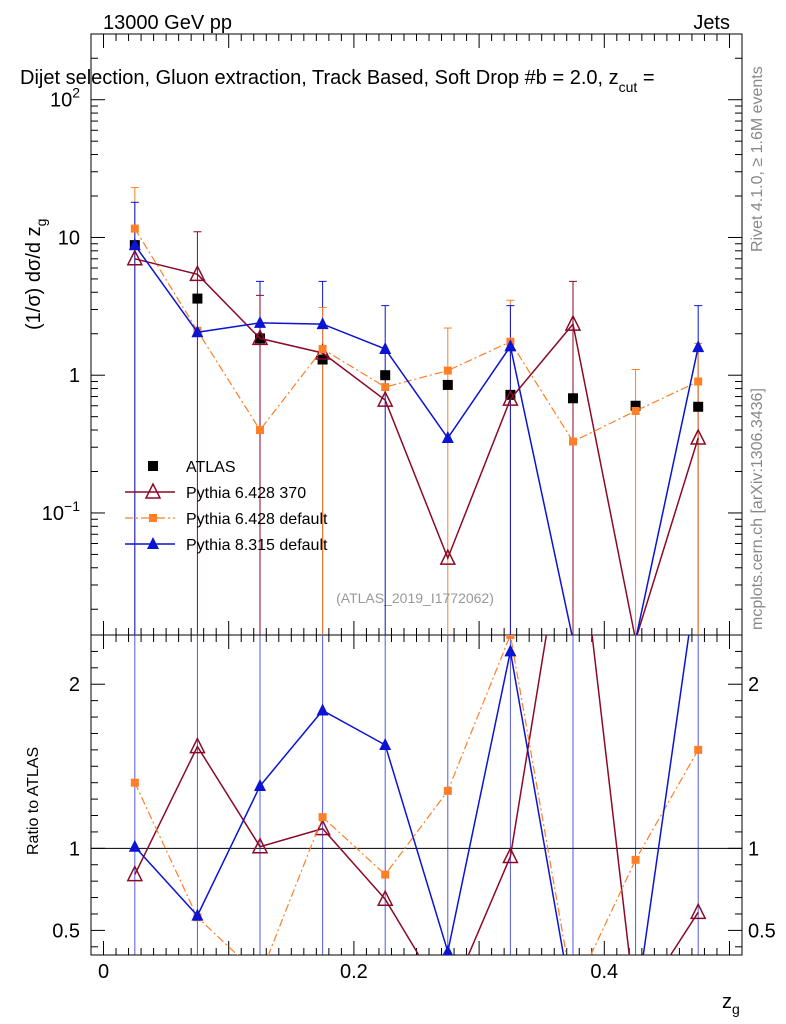  Describe the element at coordinates (74, 376) in the screenshot. I see `upper-y-tick-label: 1` at that location.